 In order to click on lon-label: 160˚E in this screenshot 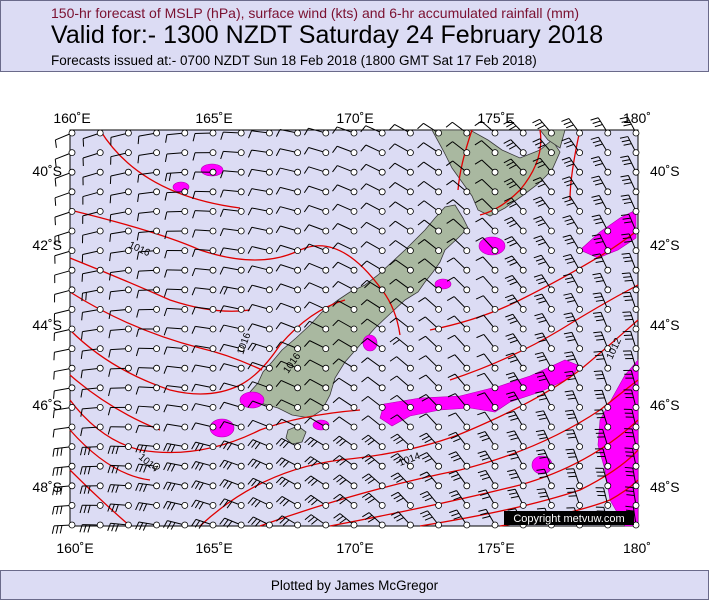, I will do `click(71, 118)`.